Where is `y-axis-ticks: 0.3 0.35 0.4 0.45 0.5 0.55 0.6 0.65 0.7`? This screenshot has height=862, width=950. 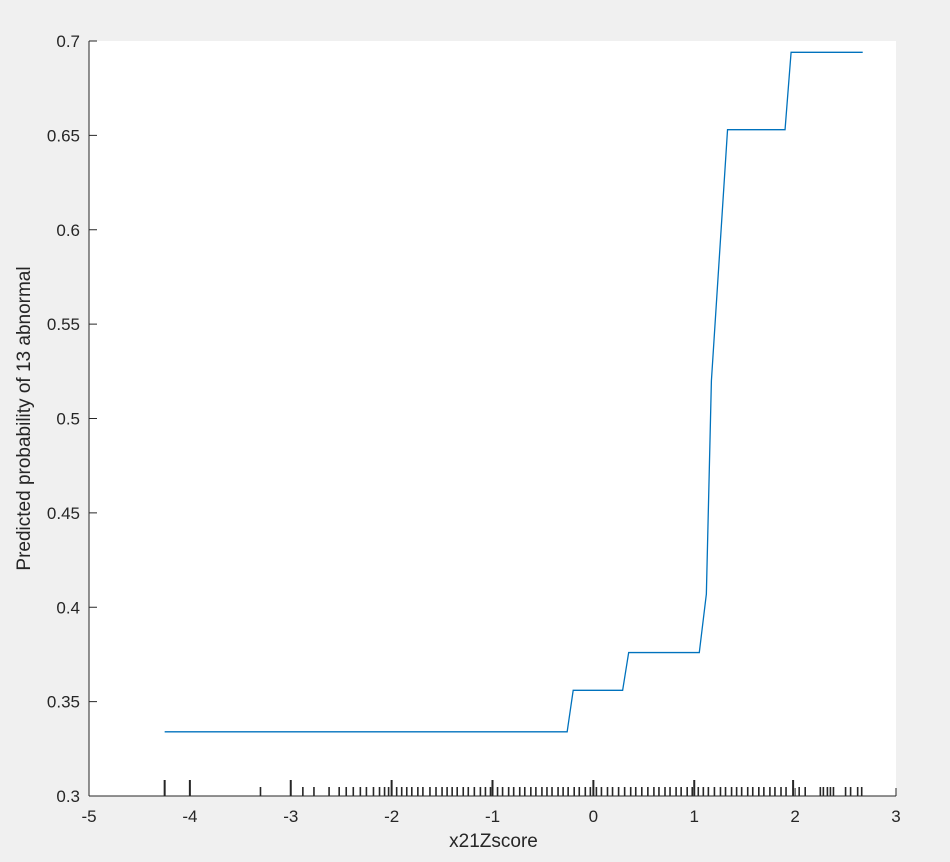
y-axis-ticks: 0.3 0.35 0.4 0.45 0.5 0.55 0.6 0.65 0.7 is located at coordinates (72, 419).